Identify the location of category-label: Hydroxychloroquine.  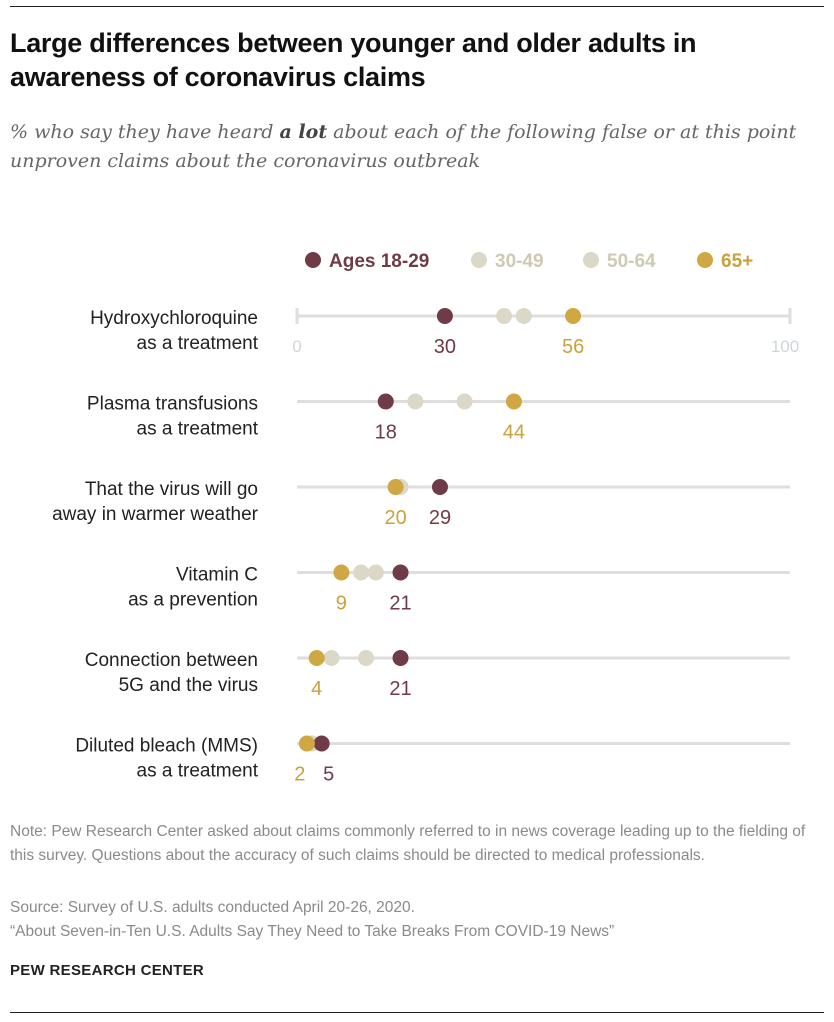
(174, 318).